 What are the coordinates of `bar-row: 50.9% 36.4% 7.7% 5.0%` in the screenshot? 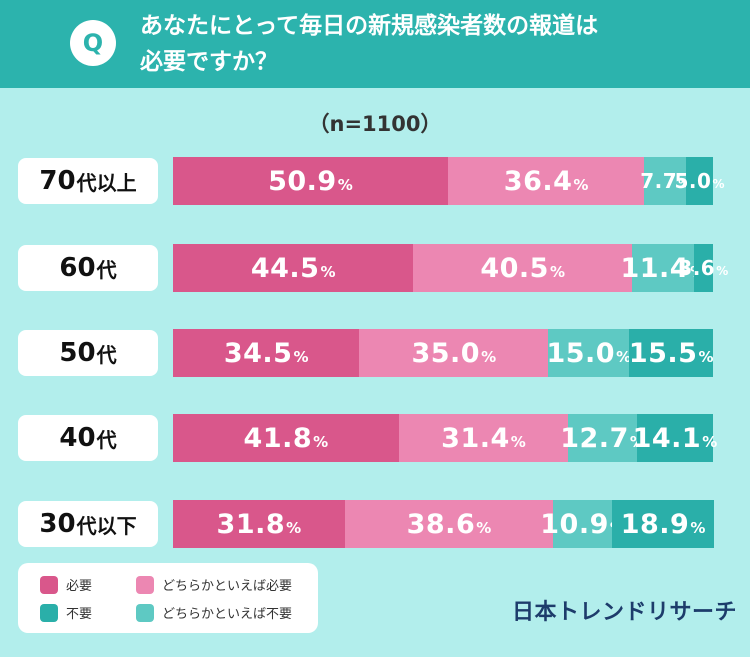 It's located at (448, 181).